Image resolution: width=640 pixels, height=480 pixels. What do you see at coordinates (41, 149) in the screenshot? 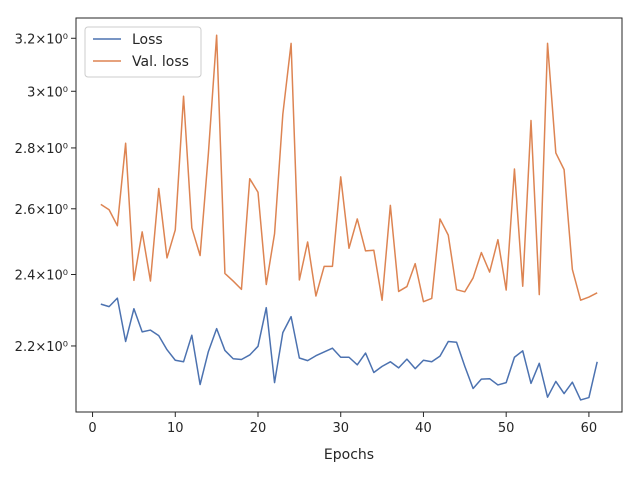
I see `y-tick-label: 2.8×10⁰` at bounding box center [41, 149].